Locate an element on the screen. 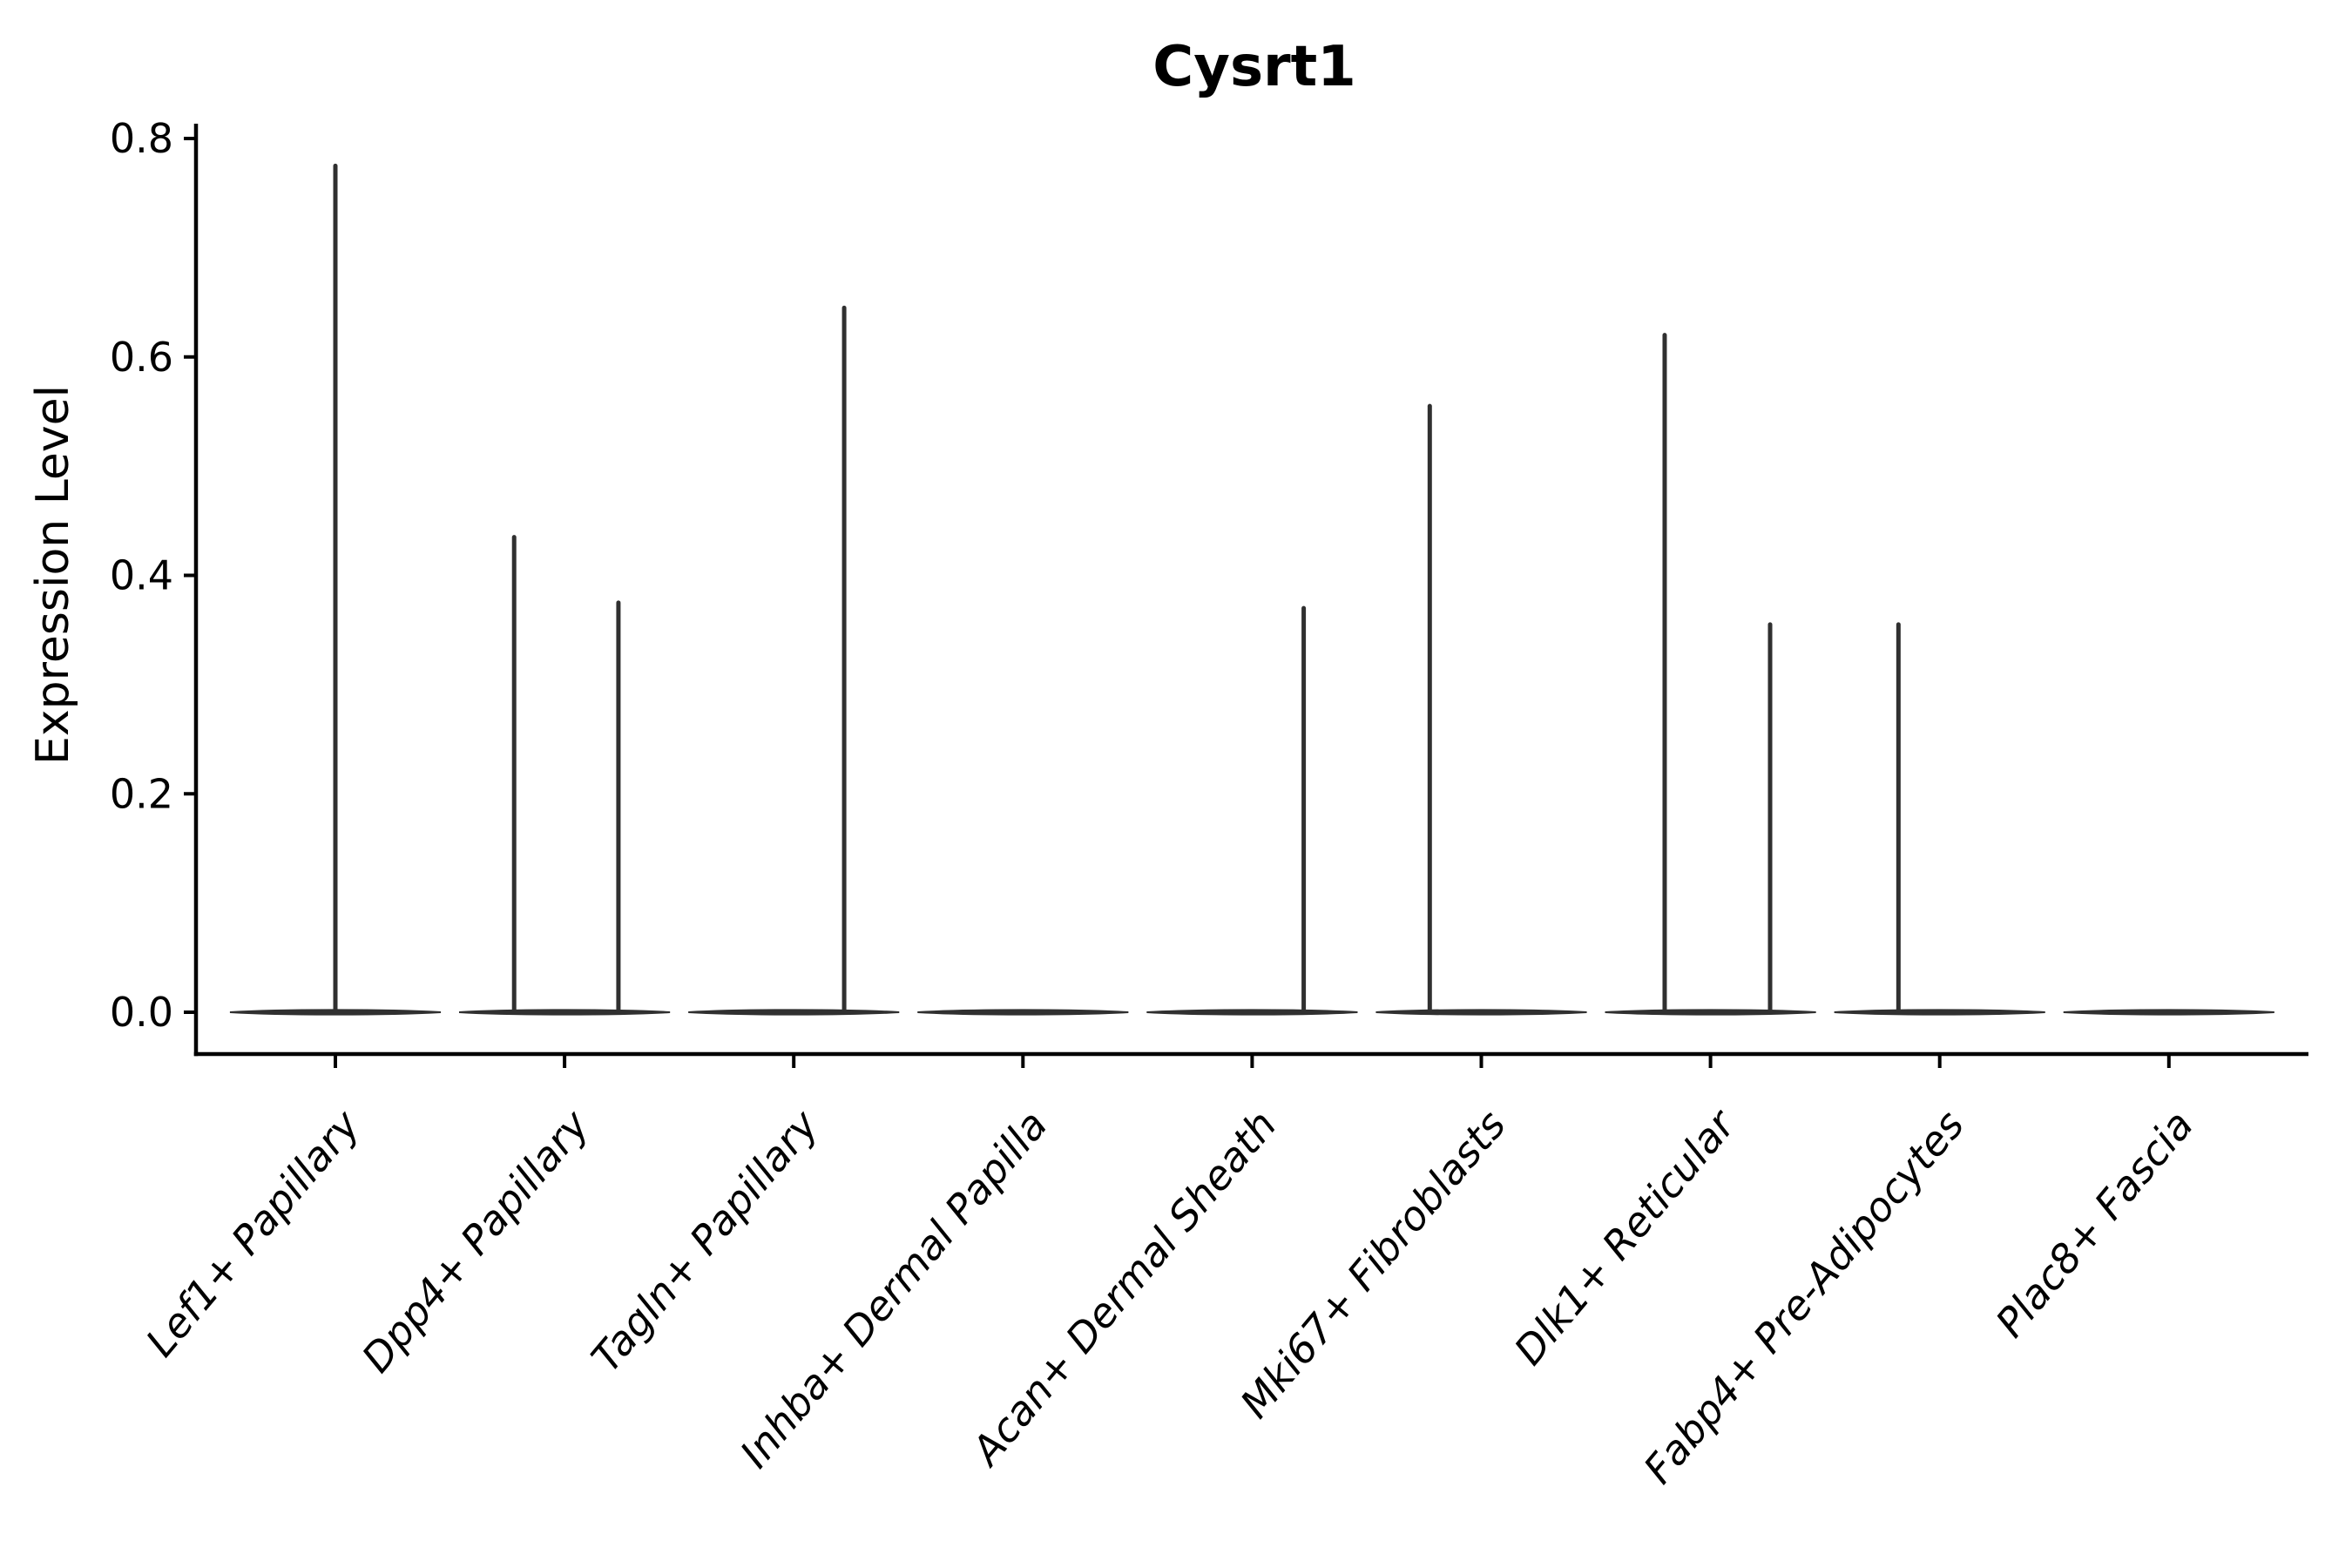 This screenshot has width=2352, height=1568. x-tick-label: Mki67+ Fibroblasts is located at coordinates (1373, 1264).